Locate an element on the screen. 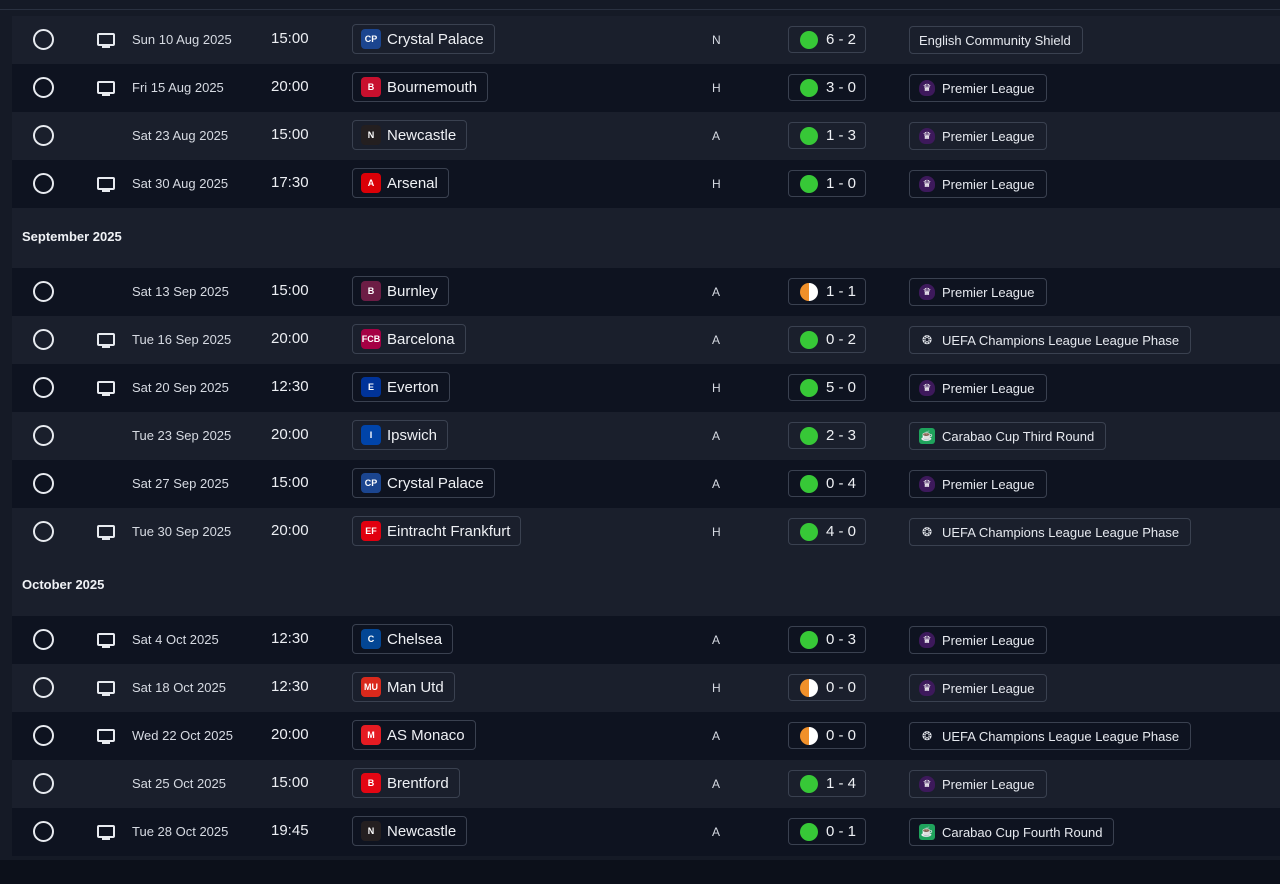  score-chip: 1 - 4 is located at coordinates (827, 783).